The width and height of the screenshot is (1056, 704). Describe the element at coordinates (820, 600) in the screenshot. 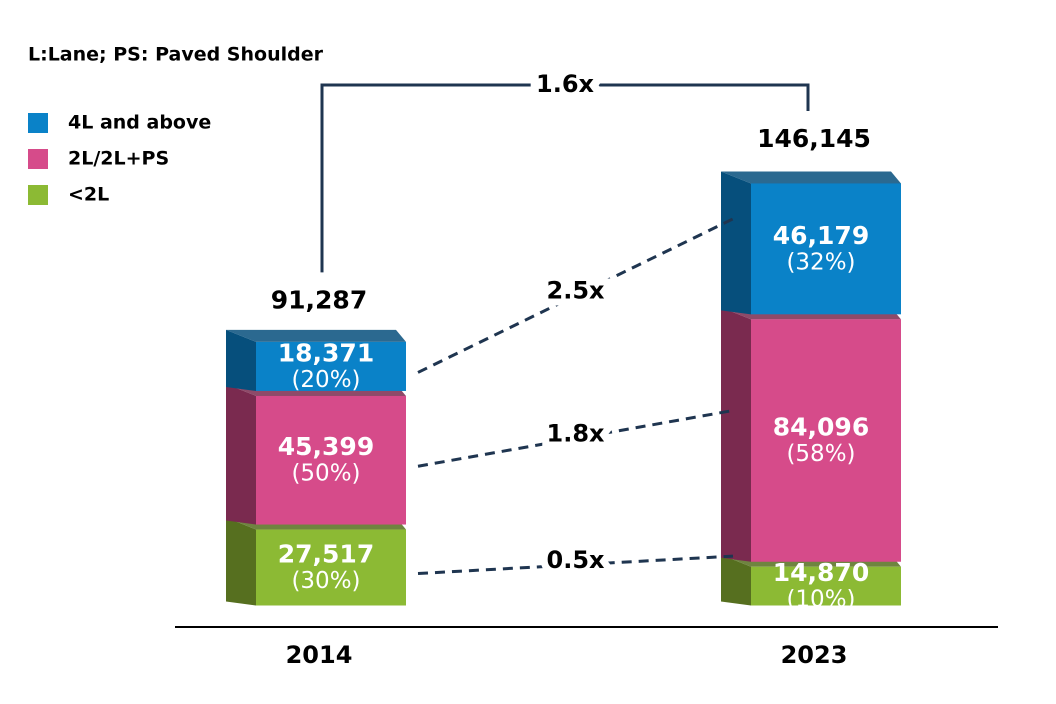

I see `share-label: (10%)` at that location.